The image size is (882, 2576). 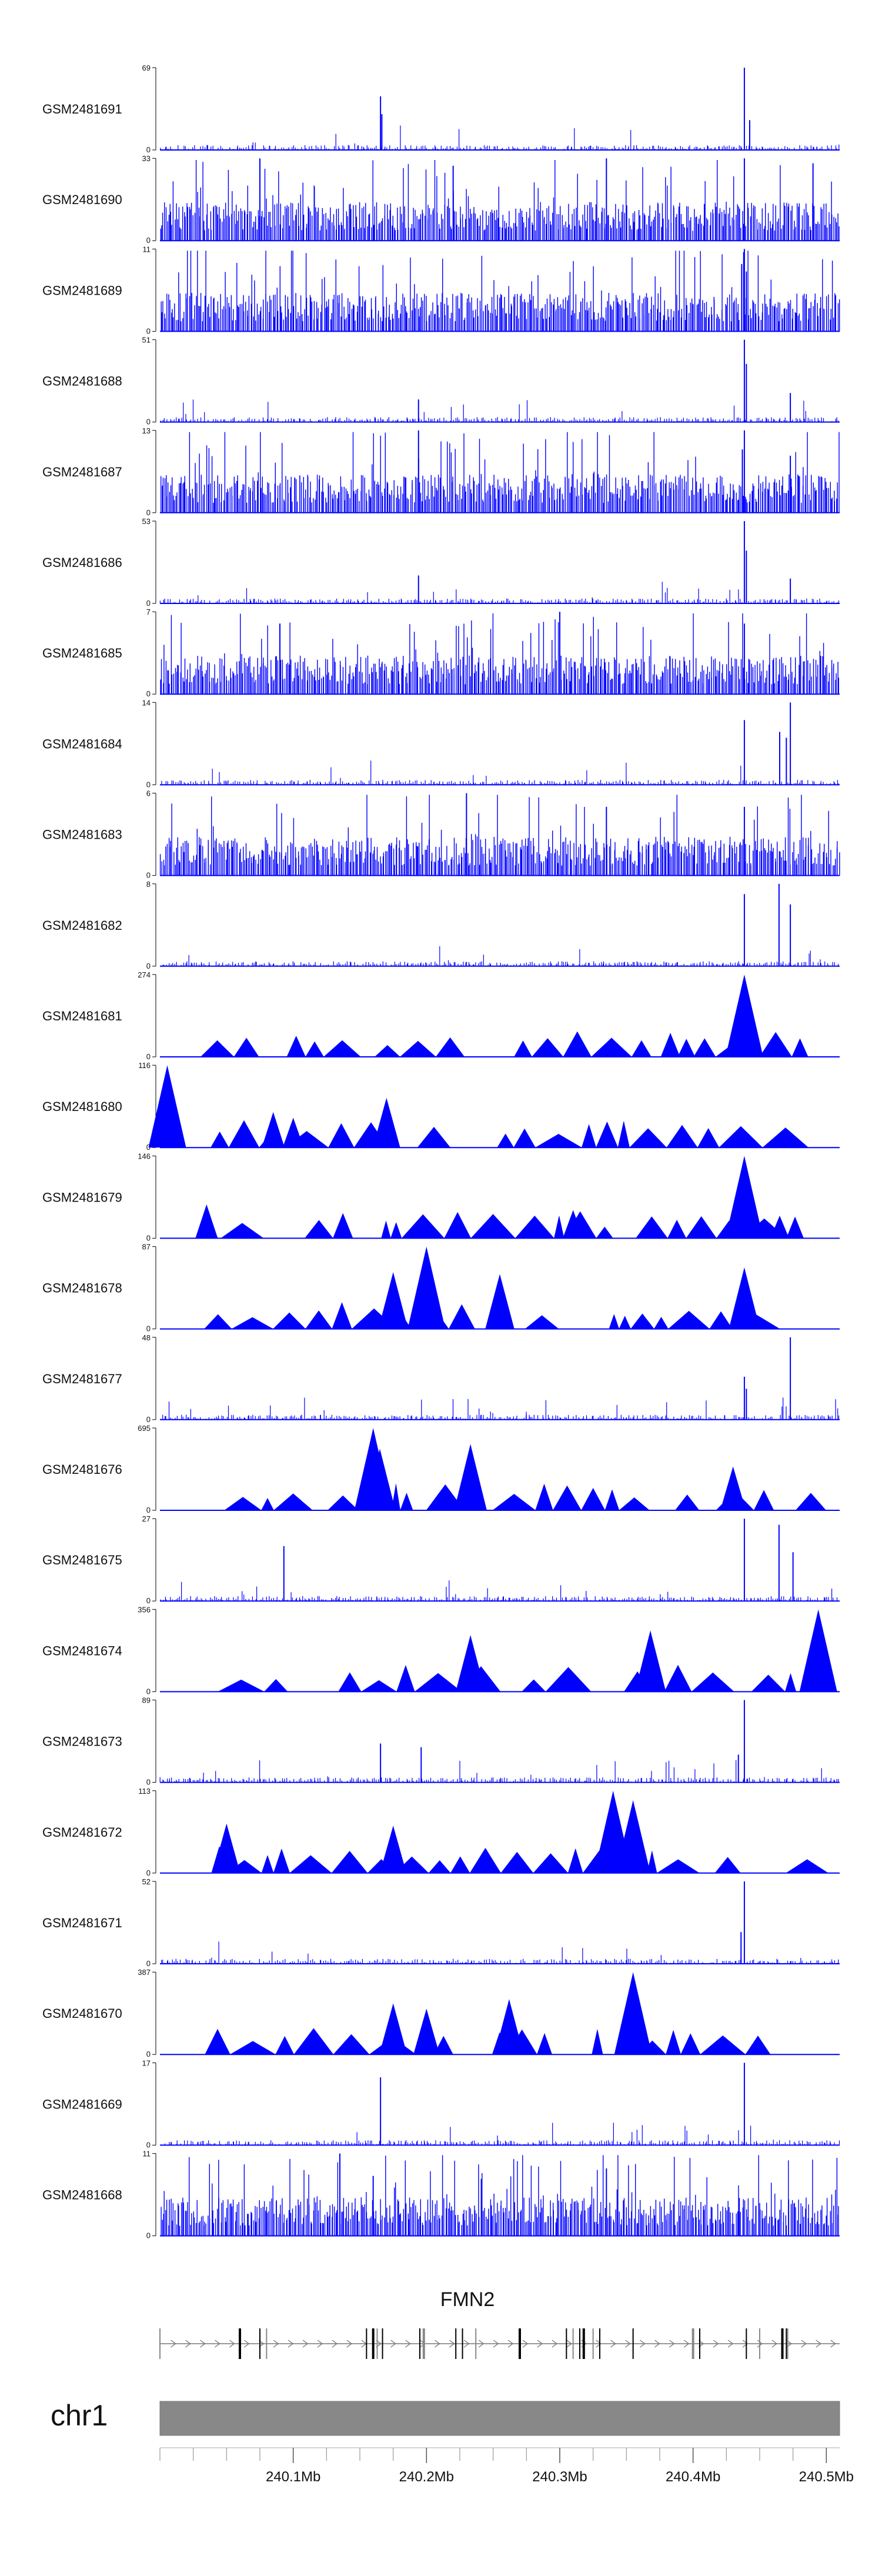 I want to click on x-tick-label: 240.5Mb, so click(x=826, y=2477).